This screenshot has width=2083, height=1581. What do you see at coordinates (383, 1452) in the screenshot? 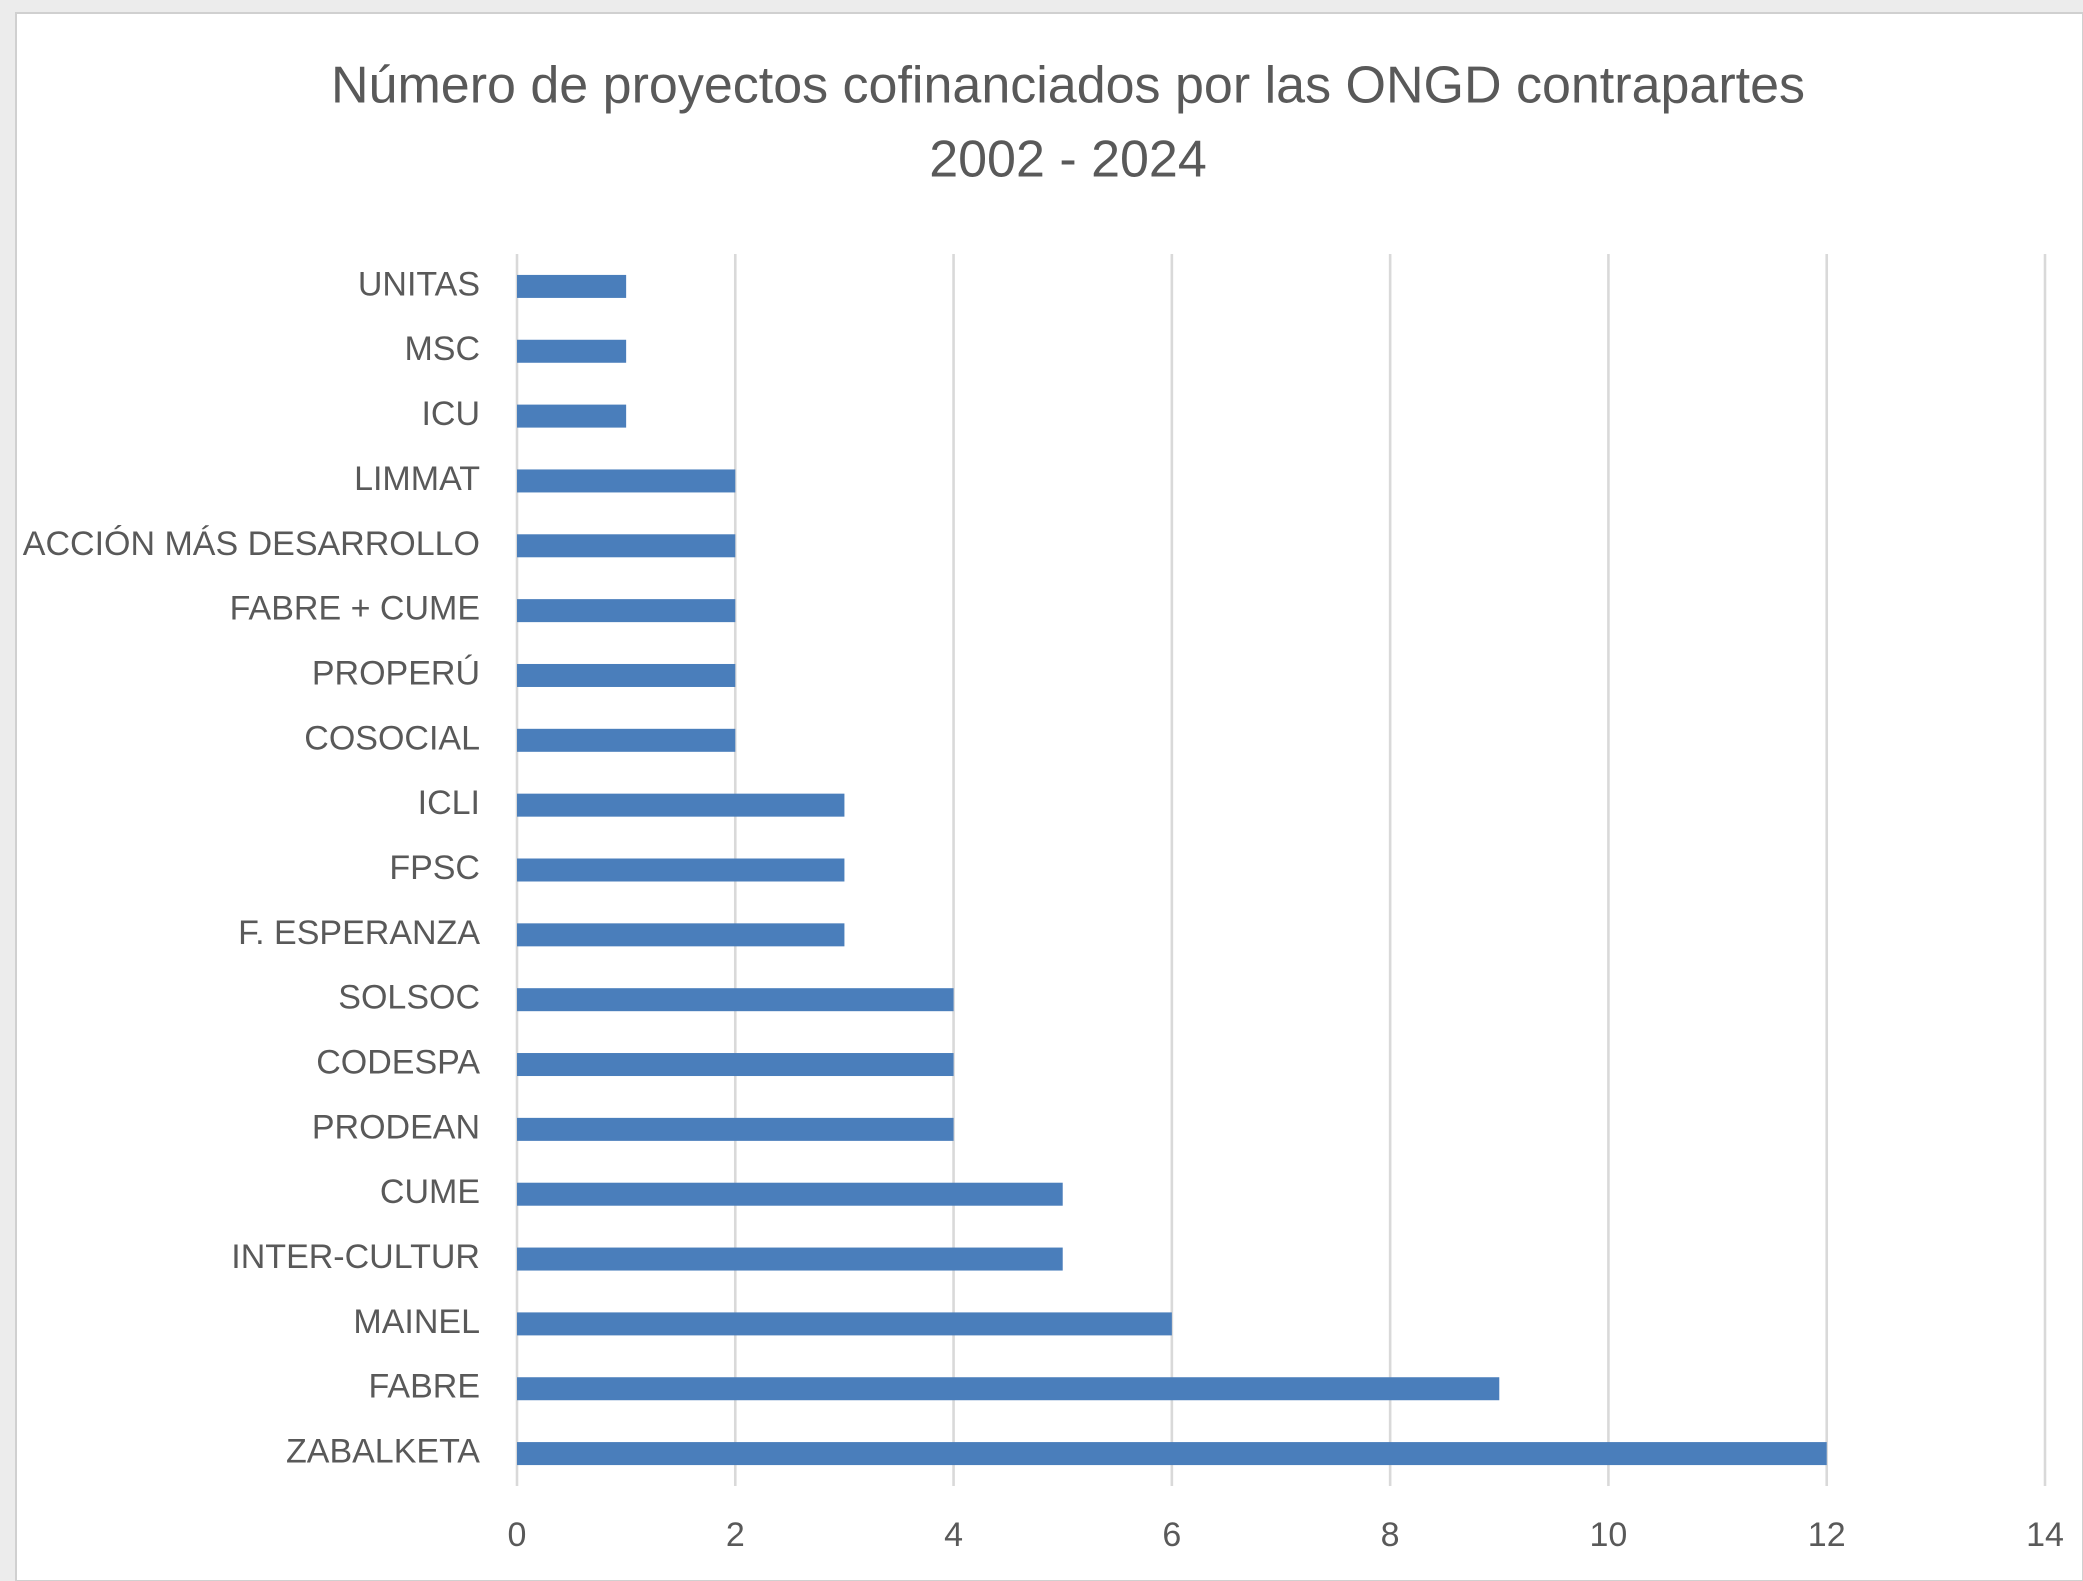
I see `y-tick-label: ZABALKETA` at bounding box center [383, 1452].